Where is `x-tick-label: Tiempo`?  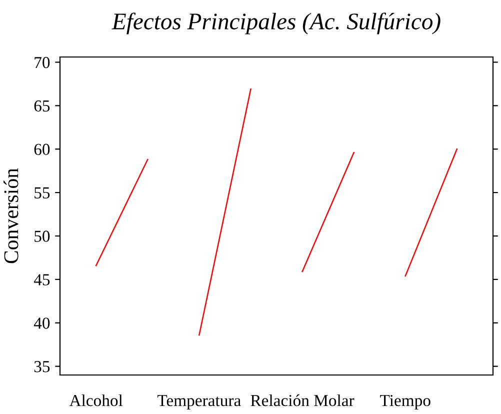 x-tick-label: Tiempo is located at coordinates (405, 402).